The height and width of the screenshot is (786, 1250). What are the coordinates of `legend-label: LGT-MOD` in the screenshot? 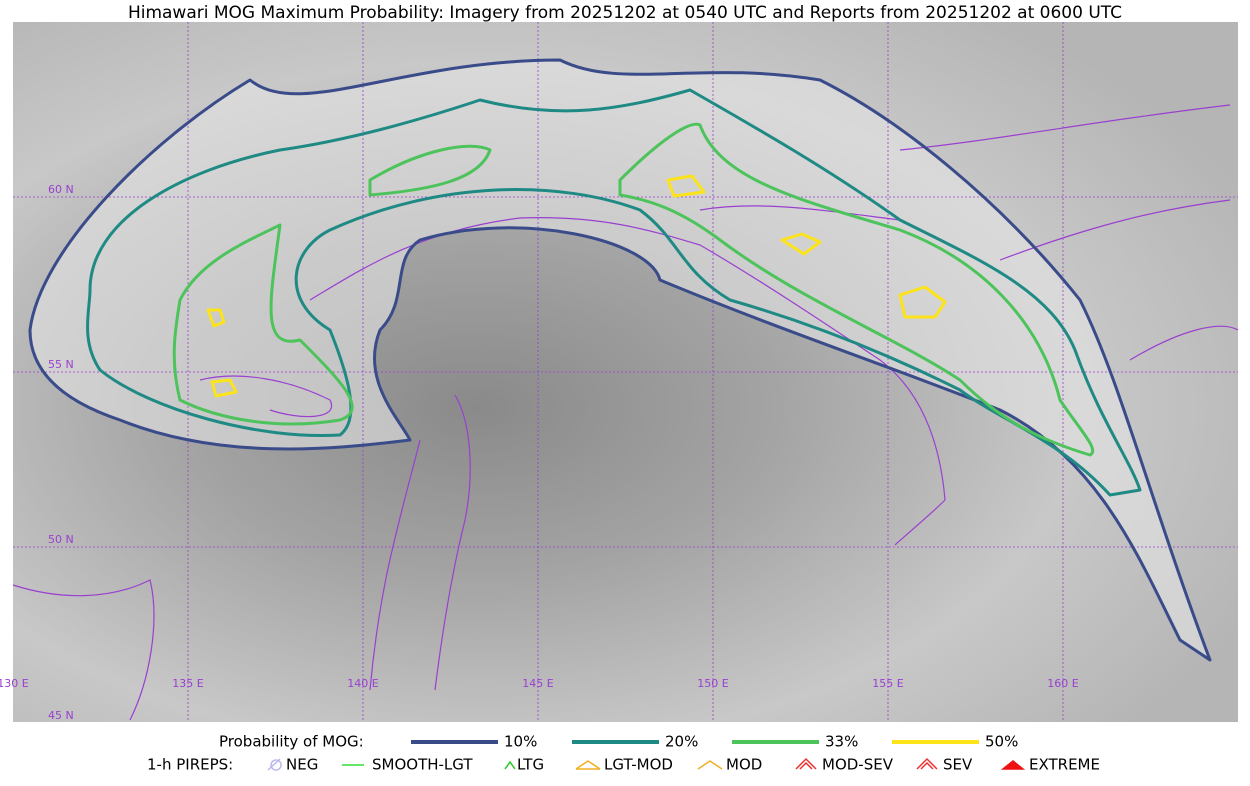 It's located at (638, 765).